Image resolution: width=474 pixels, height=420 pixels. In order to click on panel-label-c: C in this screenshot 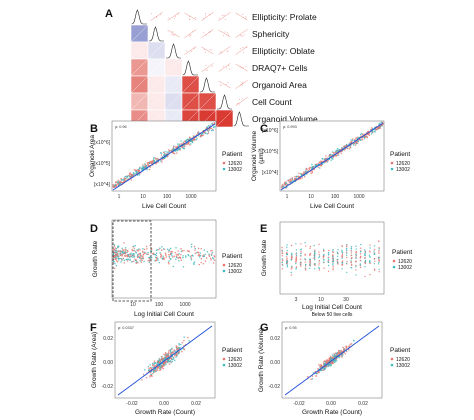, I will do `click(264, 129)`.